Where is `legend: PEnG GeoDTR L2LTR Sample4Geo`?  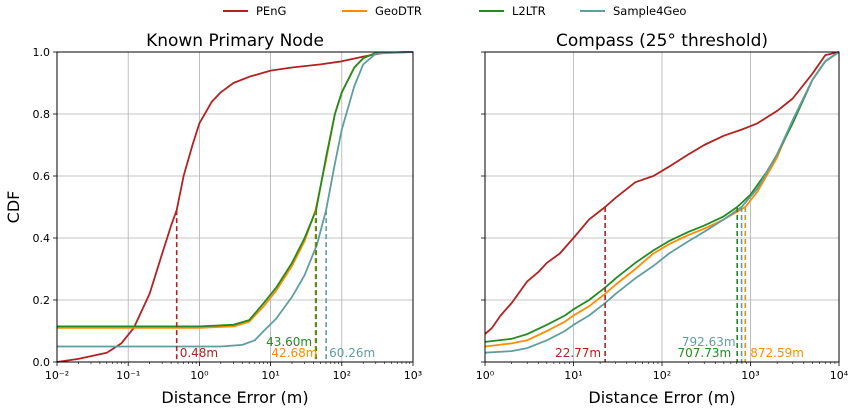
legend: PEnG GeoDTR L2LTR Sample4Geo is located at coordinates (454, 11).